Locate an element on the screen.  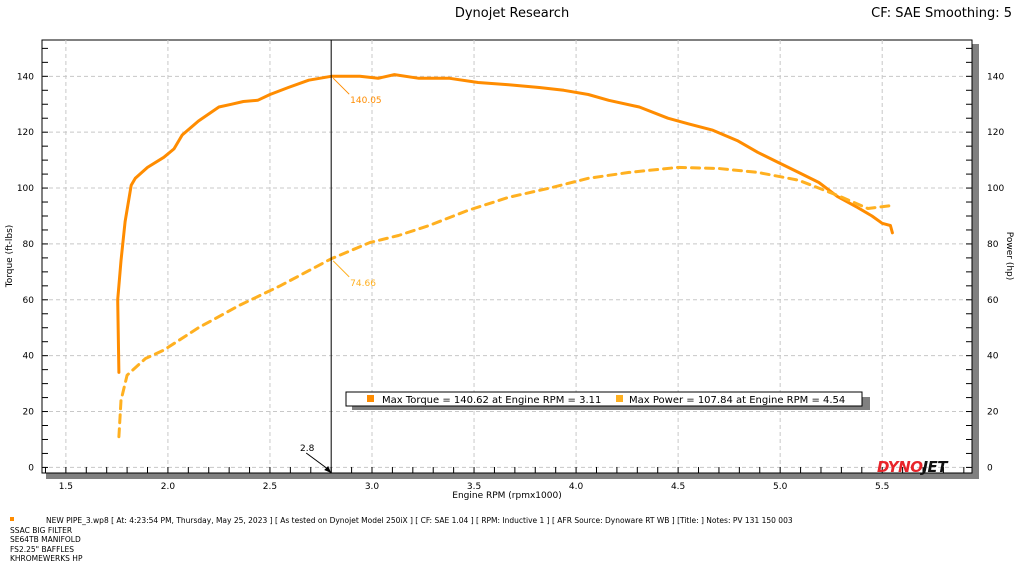
y2-axis-label: Power (hp) is located at coordinates (1009, 256).